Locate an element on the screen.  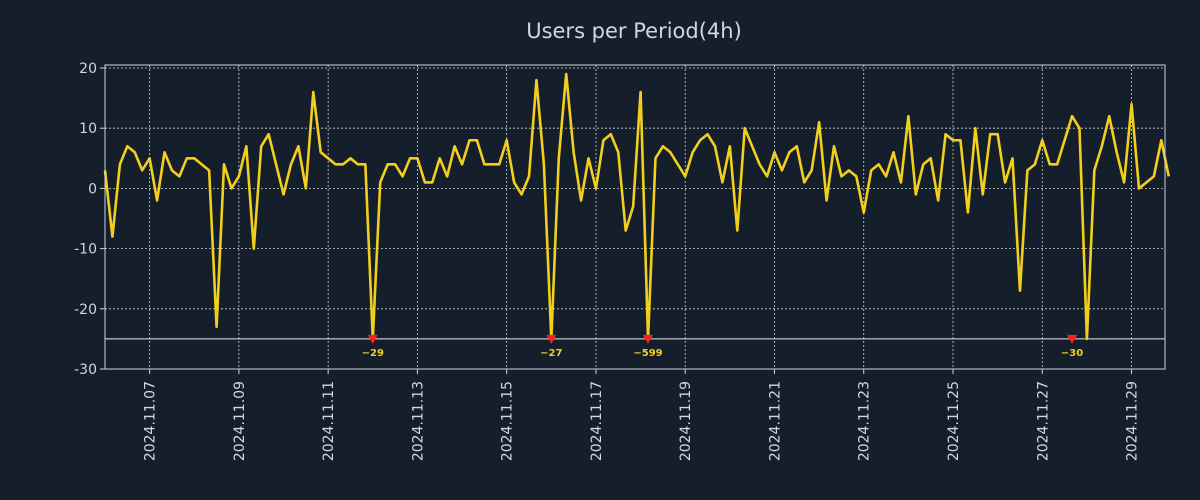
y-tick-label: 0 is located at coordinates (92, 189).